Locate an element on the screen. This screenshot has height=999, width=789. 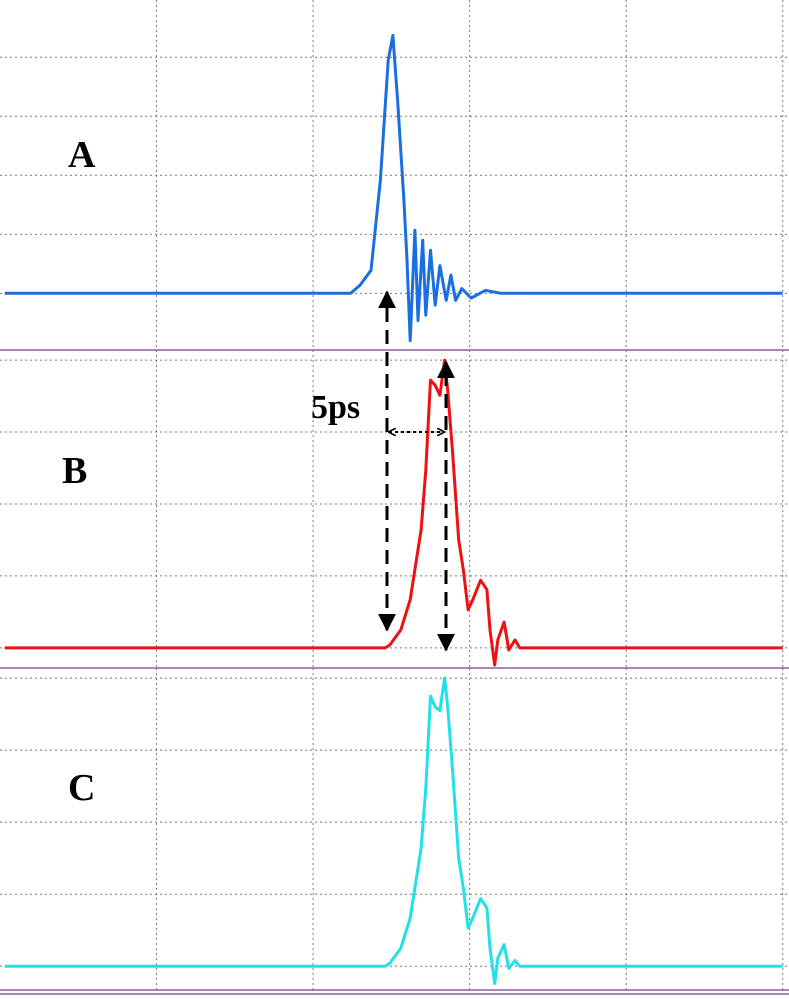
trace-label: A is located at coordinates (82, 155).